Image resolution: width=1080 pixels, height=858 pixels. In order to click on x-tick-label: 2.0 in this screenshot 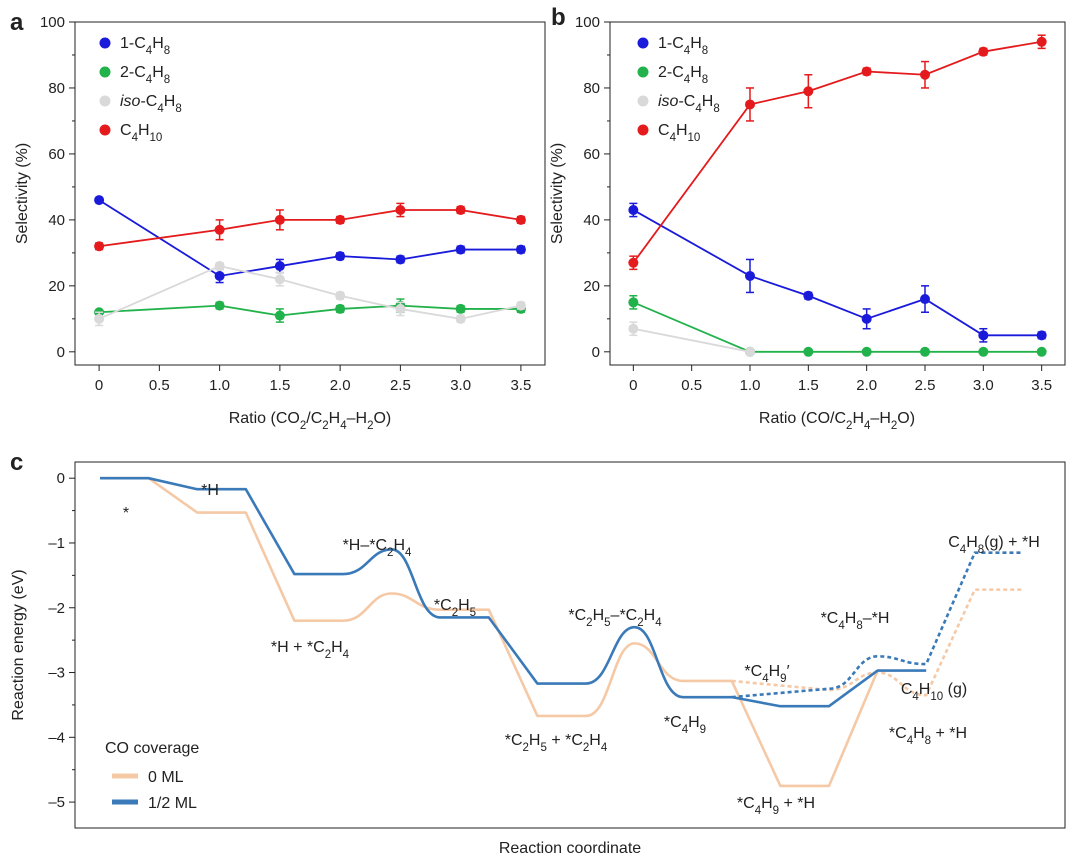, I will do `click(340, 385)`.